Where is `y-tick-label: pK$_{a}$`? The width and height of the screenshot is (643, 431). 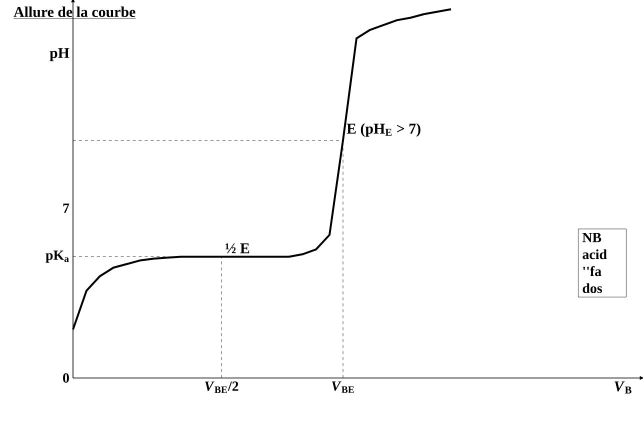
y-tick-label: pK$_{a}$ is located at coordinates (57, 256).